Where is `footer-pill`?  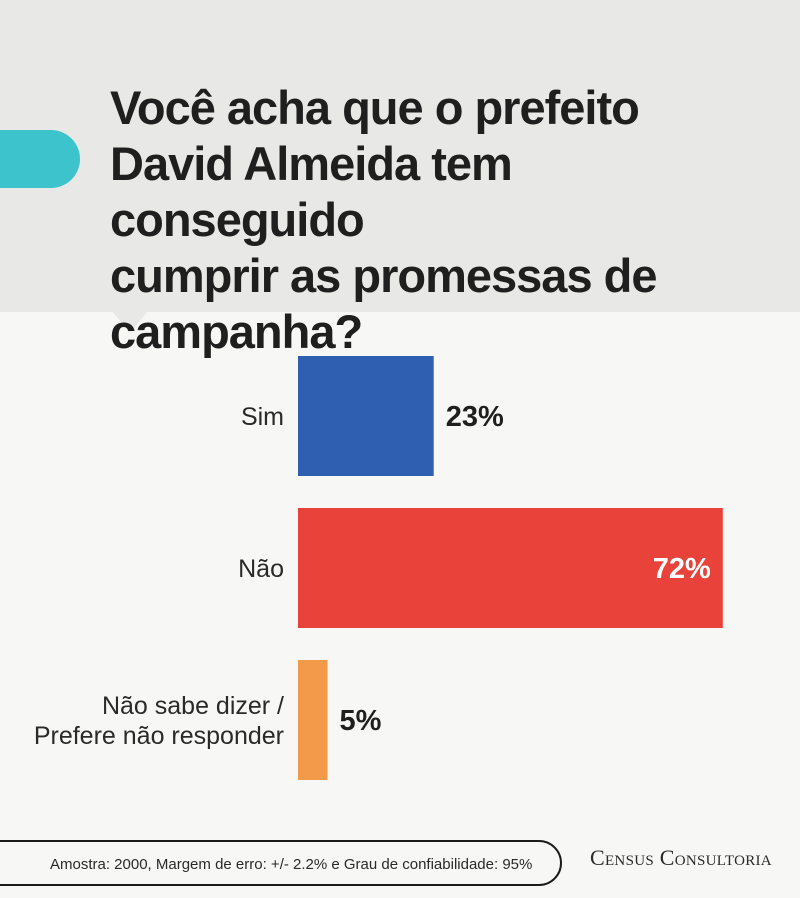 footer-pill is located at coordinates (281, 863).